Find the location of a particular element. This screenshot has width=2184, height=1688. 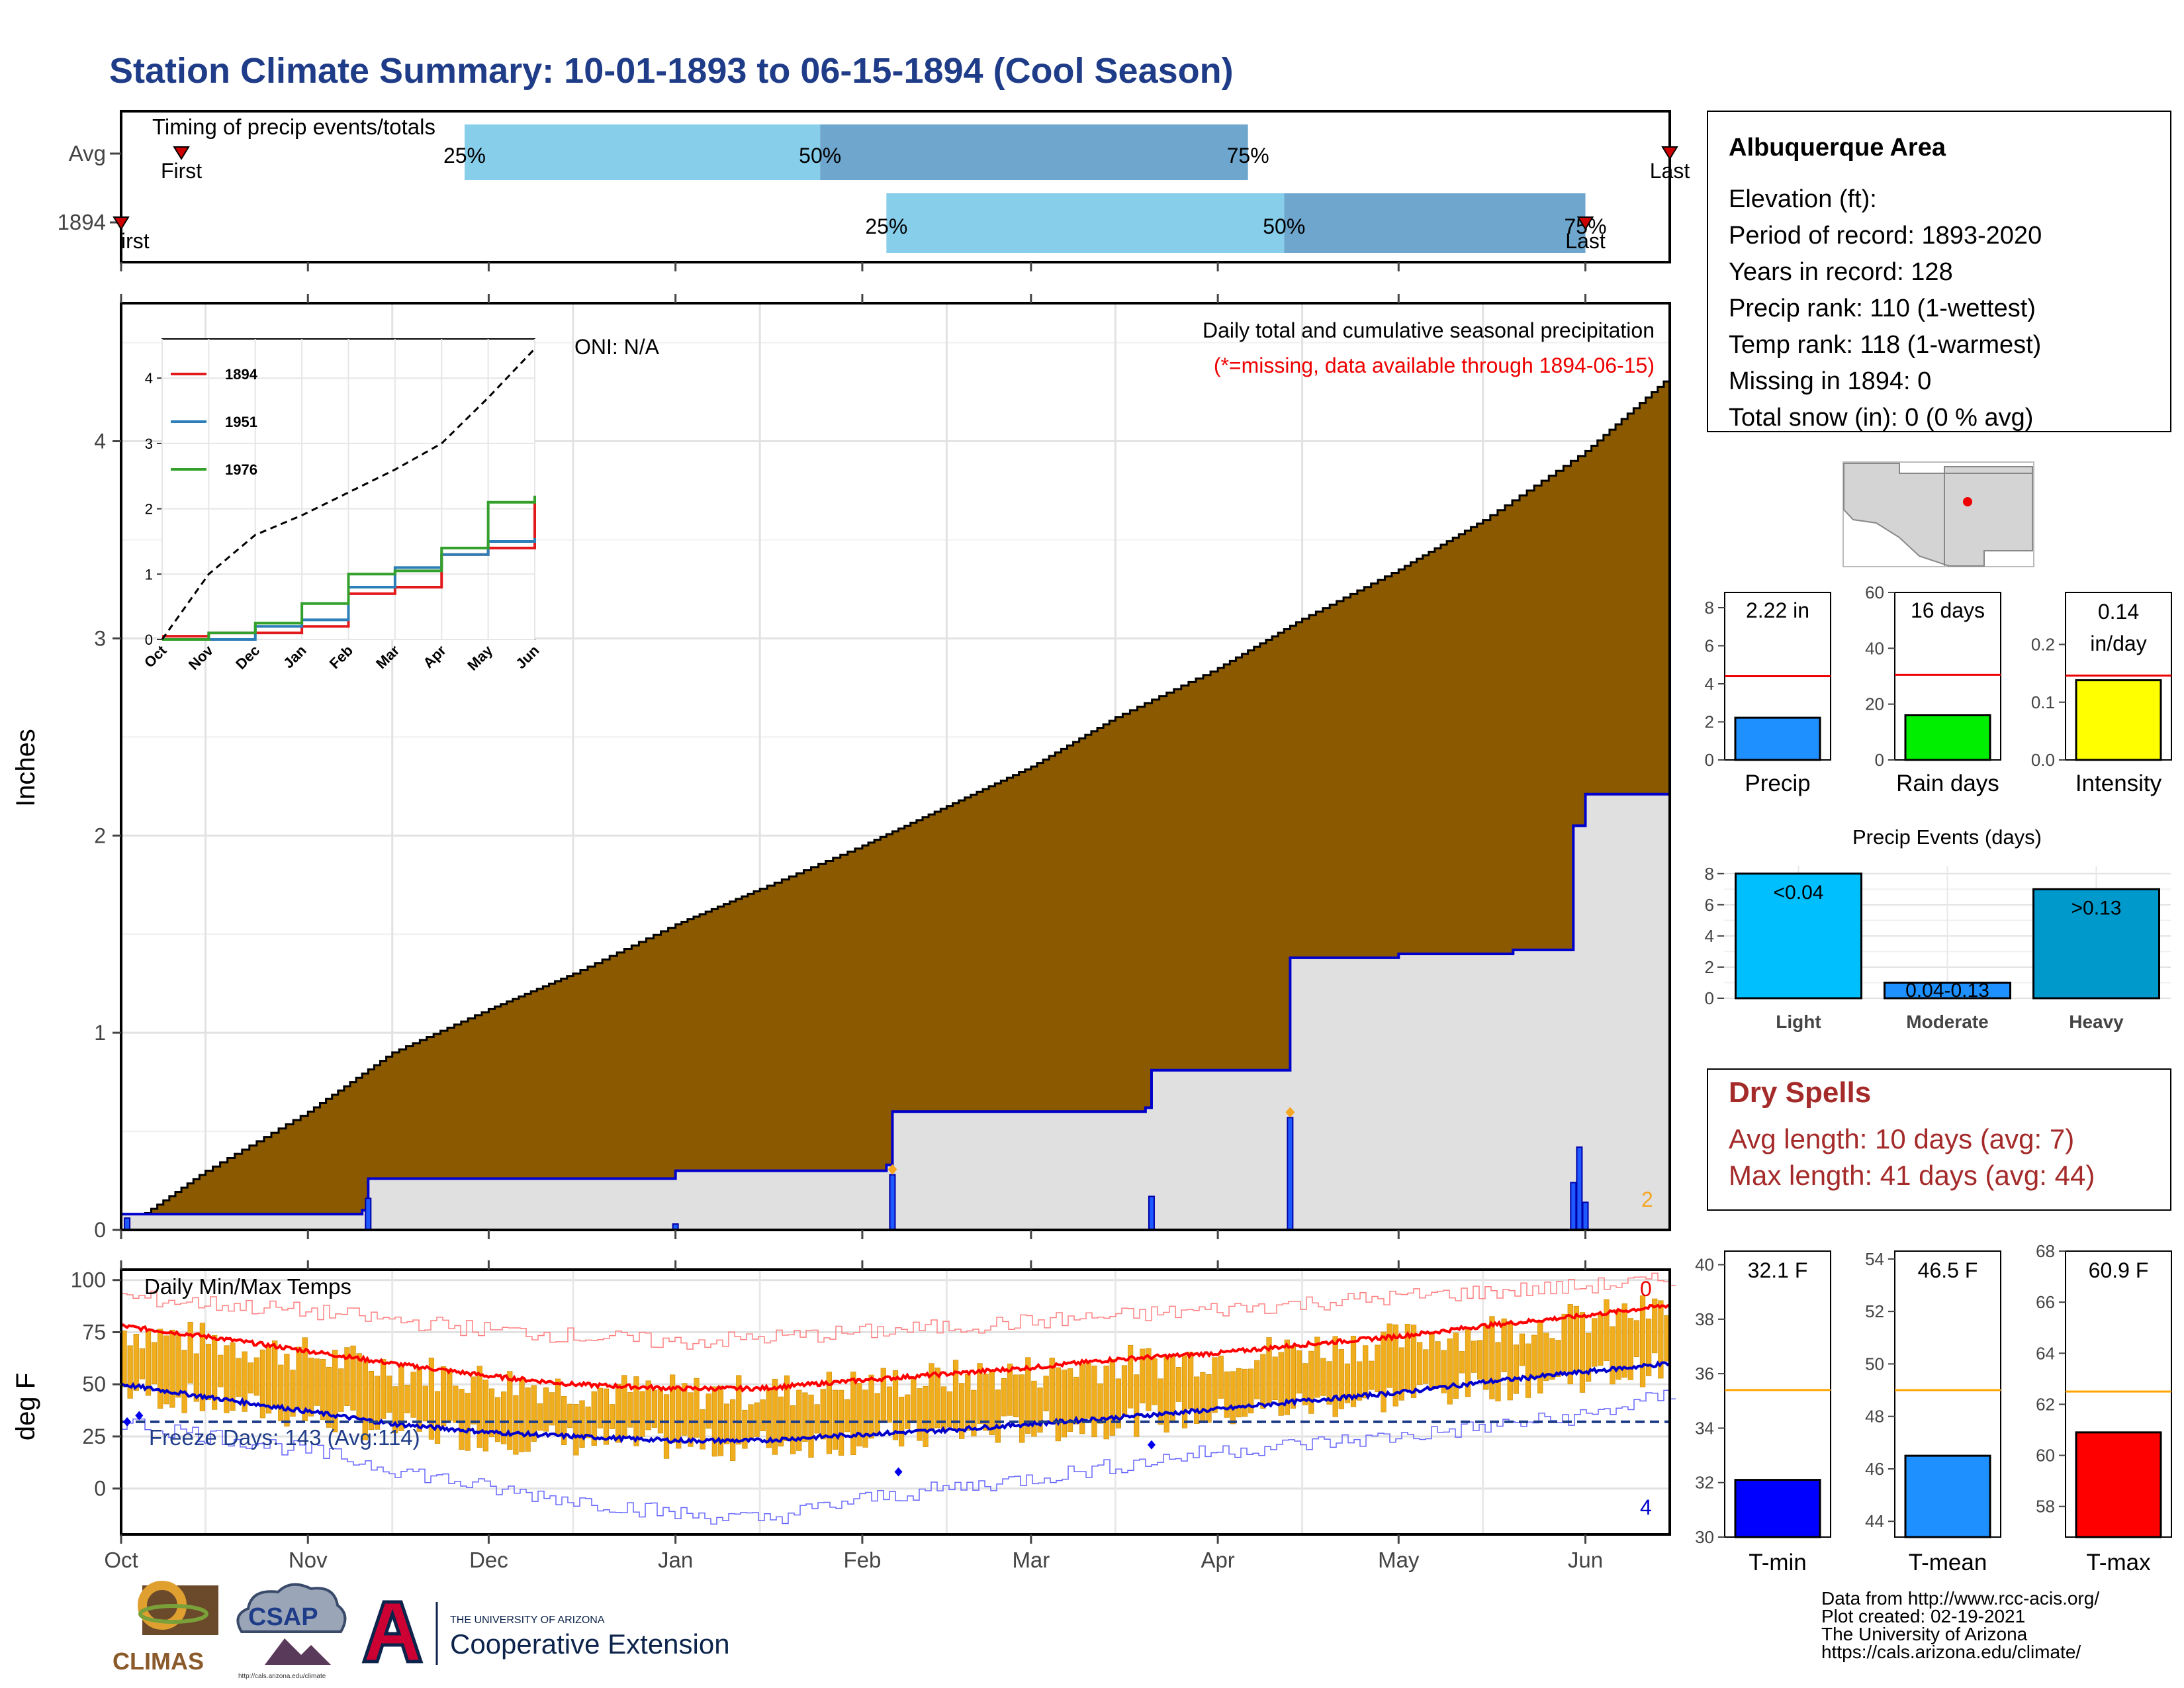

csap-logo: CSAP http://cals.arizona.edu/climate is located at coordinates (291, 1631).